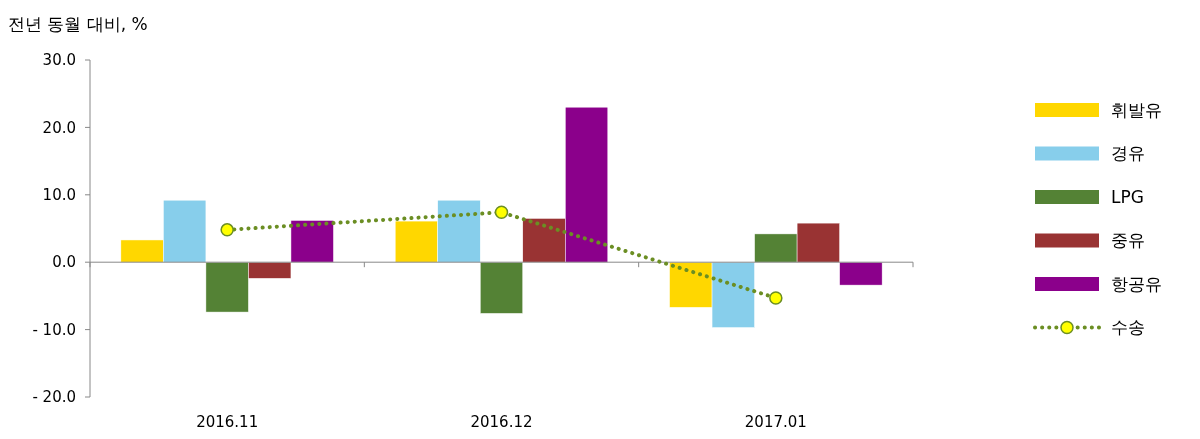 This screenshot has width=1200, height=439. Describe the element at coordinates (59, 60) in the screenshot. I see `y-tick-label: 30.0` at that location.